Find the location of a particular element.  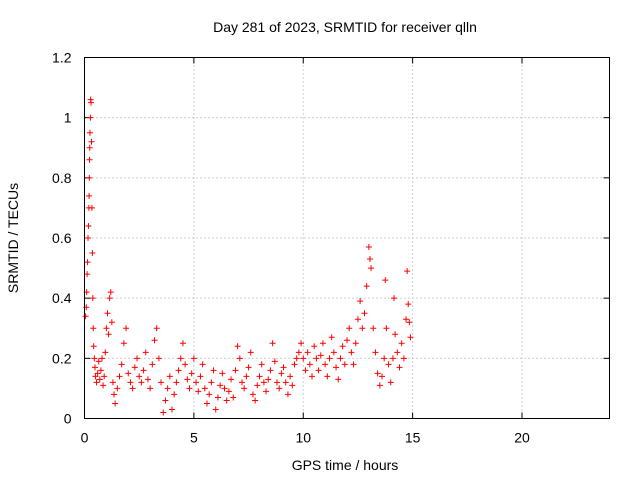

x-tick-label: 20 is located at coordinates (522, 438).